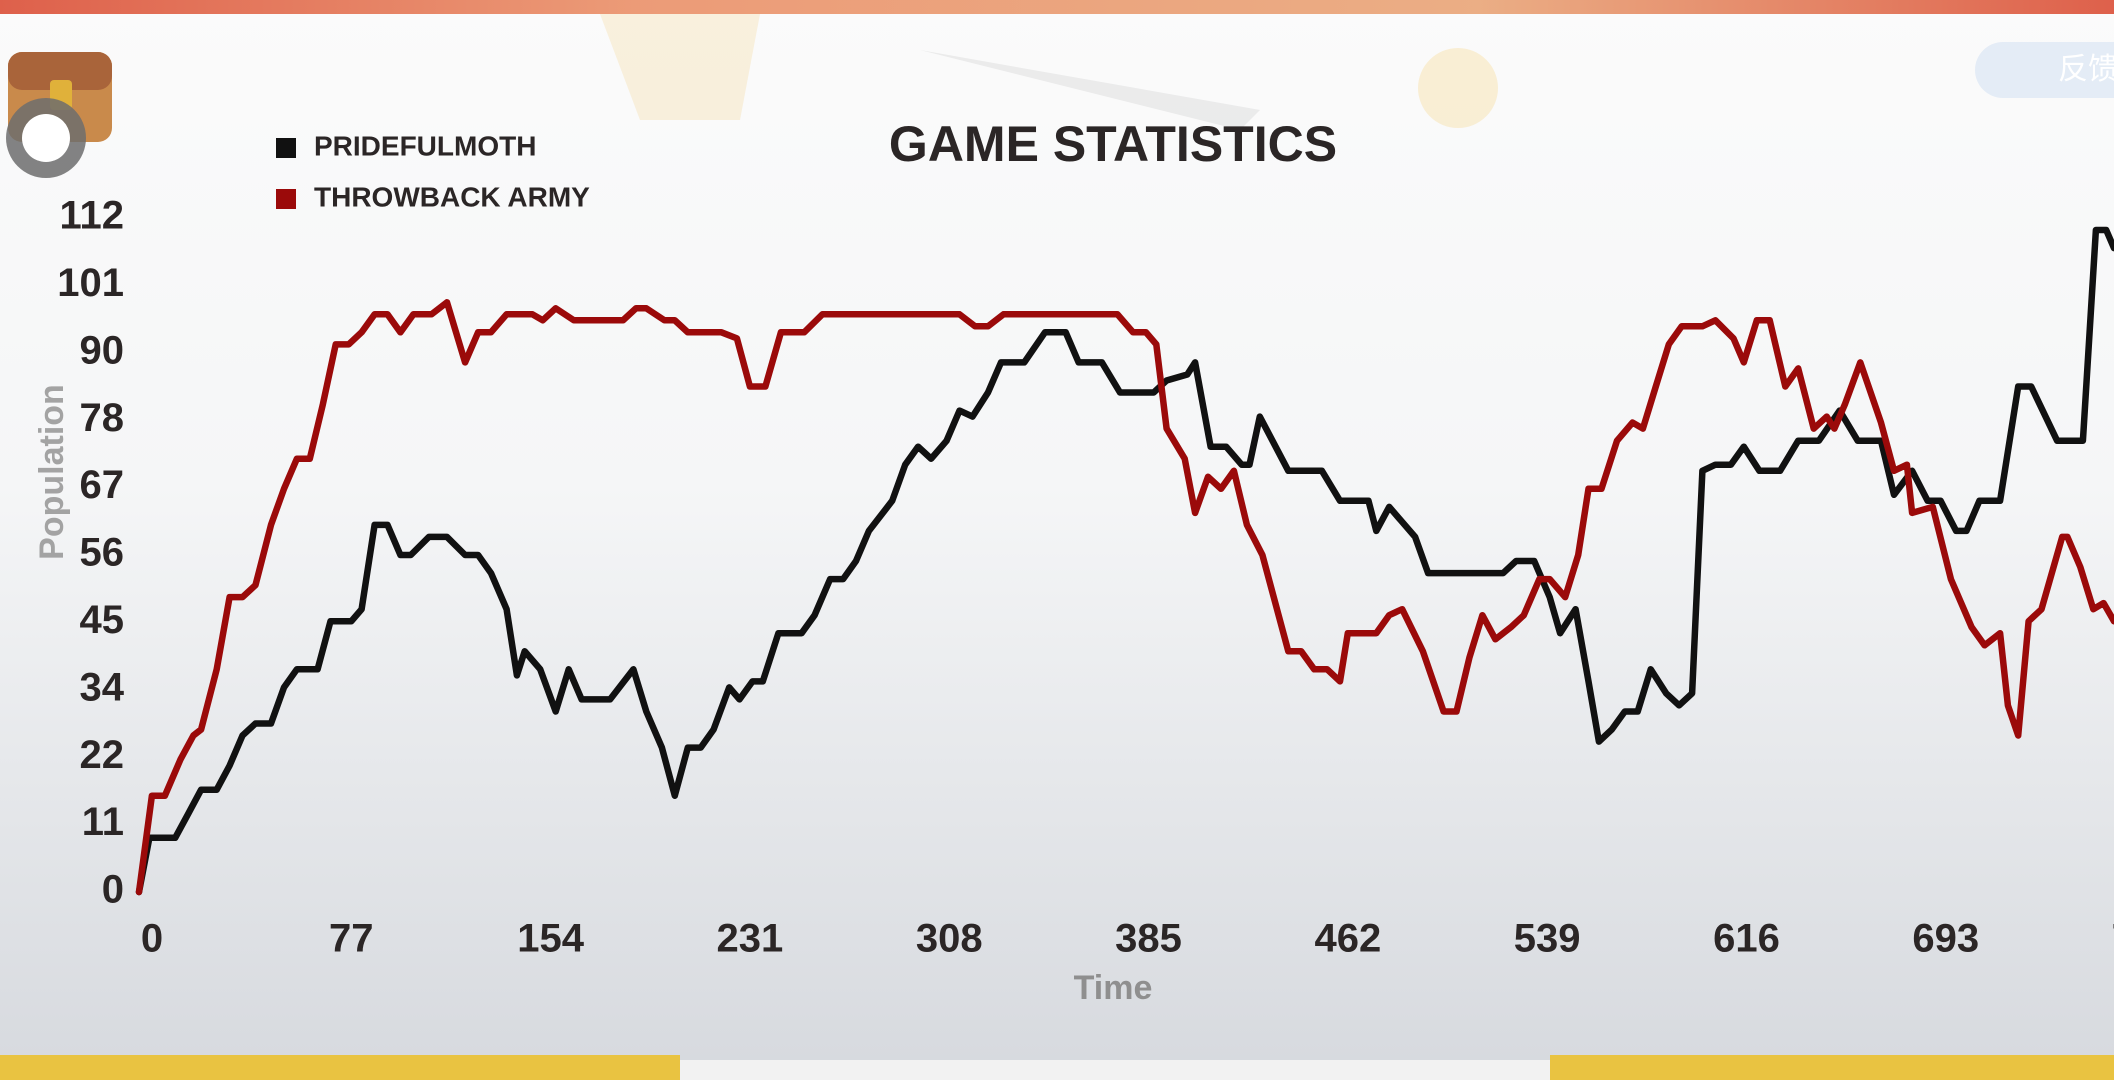  Describe the element at coordinates (949, 939) in the screenshot. I see `x-tick-label: 308` at that location.